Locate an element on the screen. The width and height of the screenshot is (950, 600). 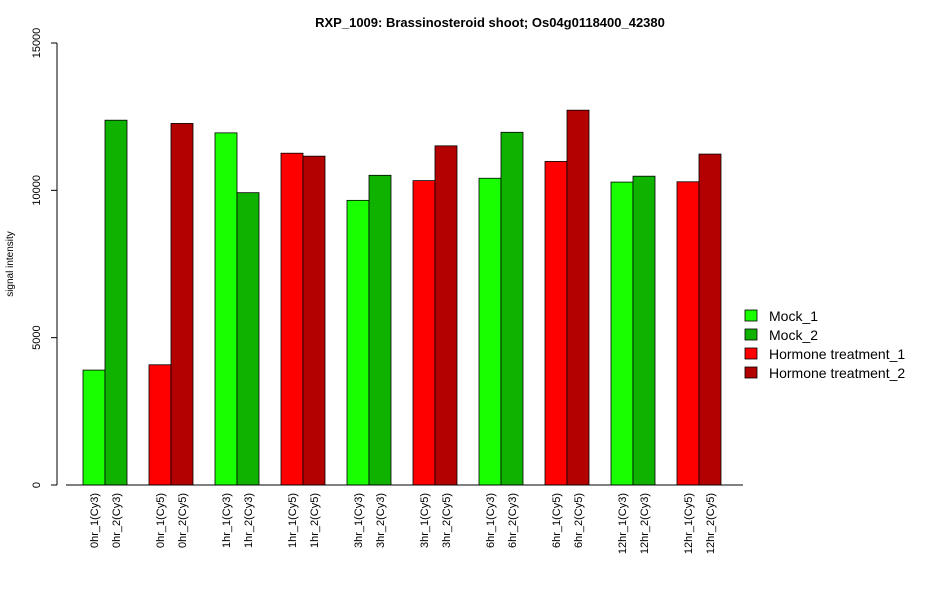
x-tick-label: 1hr_2(Cy5) is located at coordinates (315, 520).